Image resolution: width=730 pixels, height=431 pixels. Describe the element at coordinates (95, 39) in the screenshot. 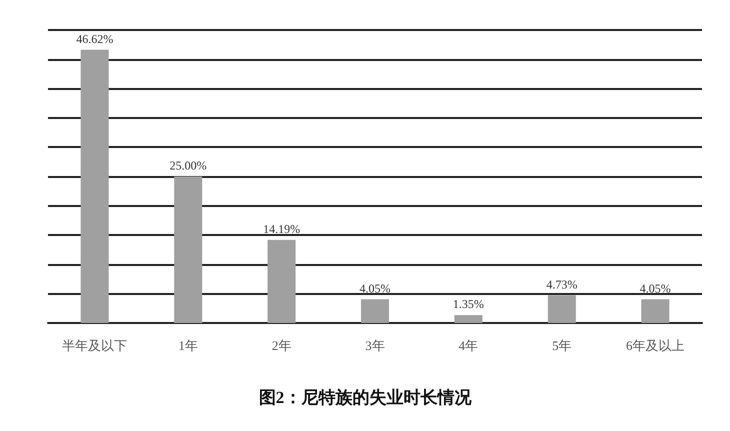

I see `data-label: 46.62%` at that location.